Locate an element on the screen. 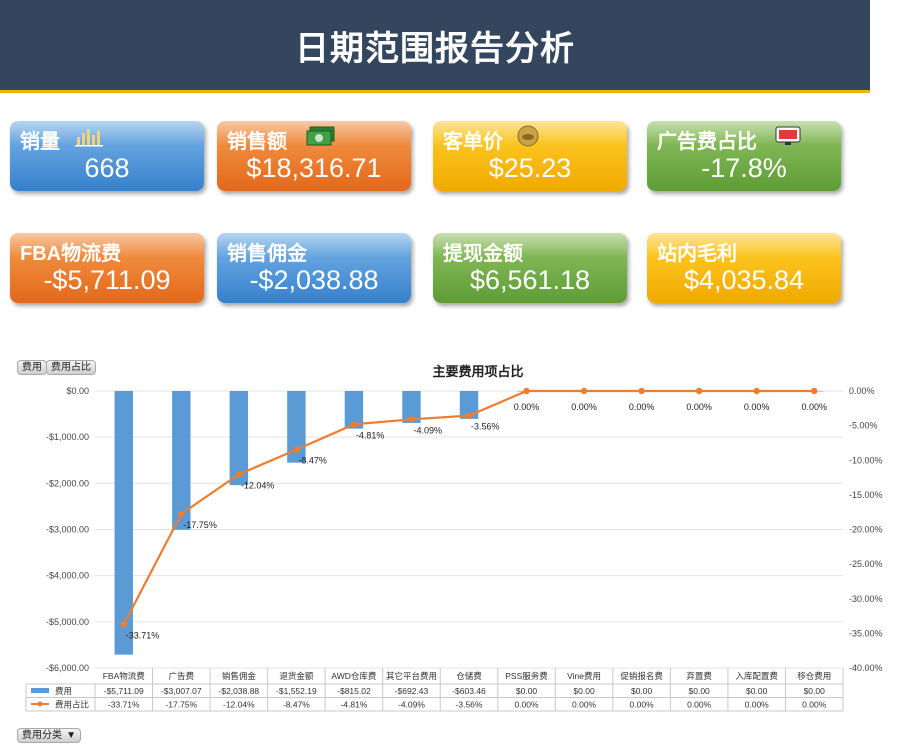 This screenshot has width=903, height=753. kpi-card-fba-fee: FBA物流费 -$5,711.09 is located at coordinates (107, 268).